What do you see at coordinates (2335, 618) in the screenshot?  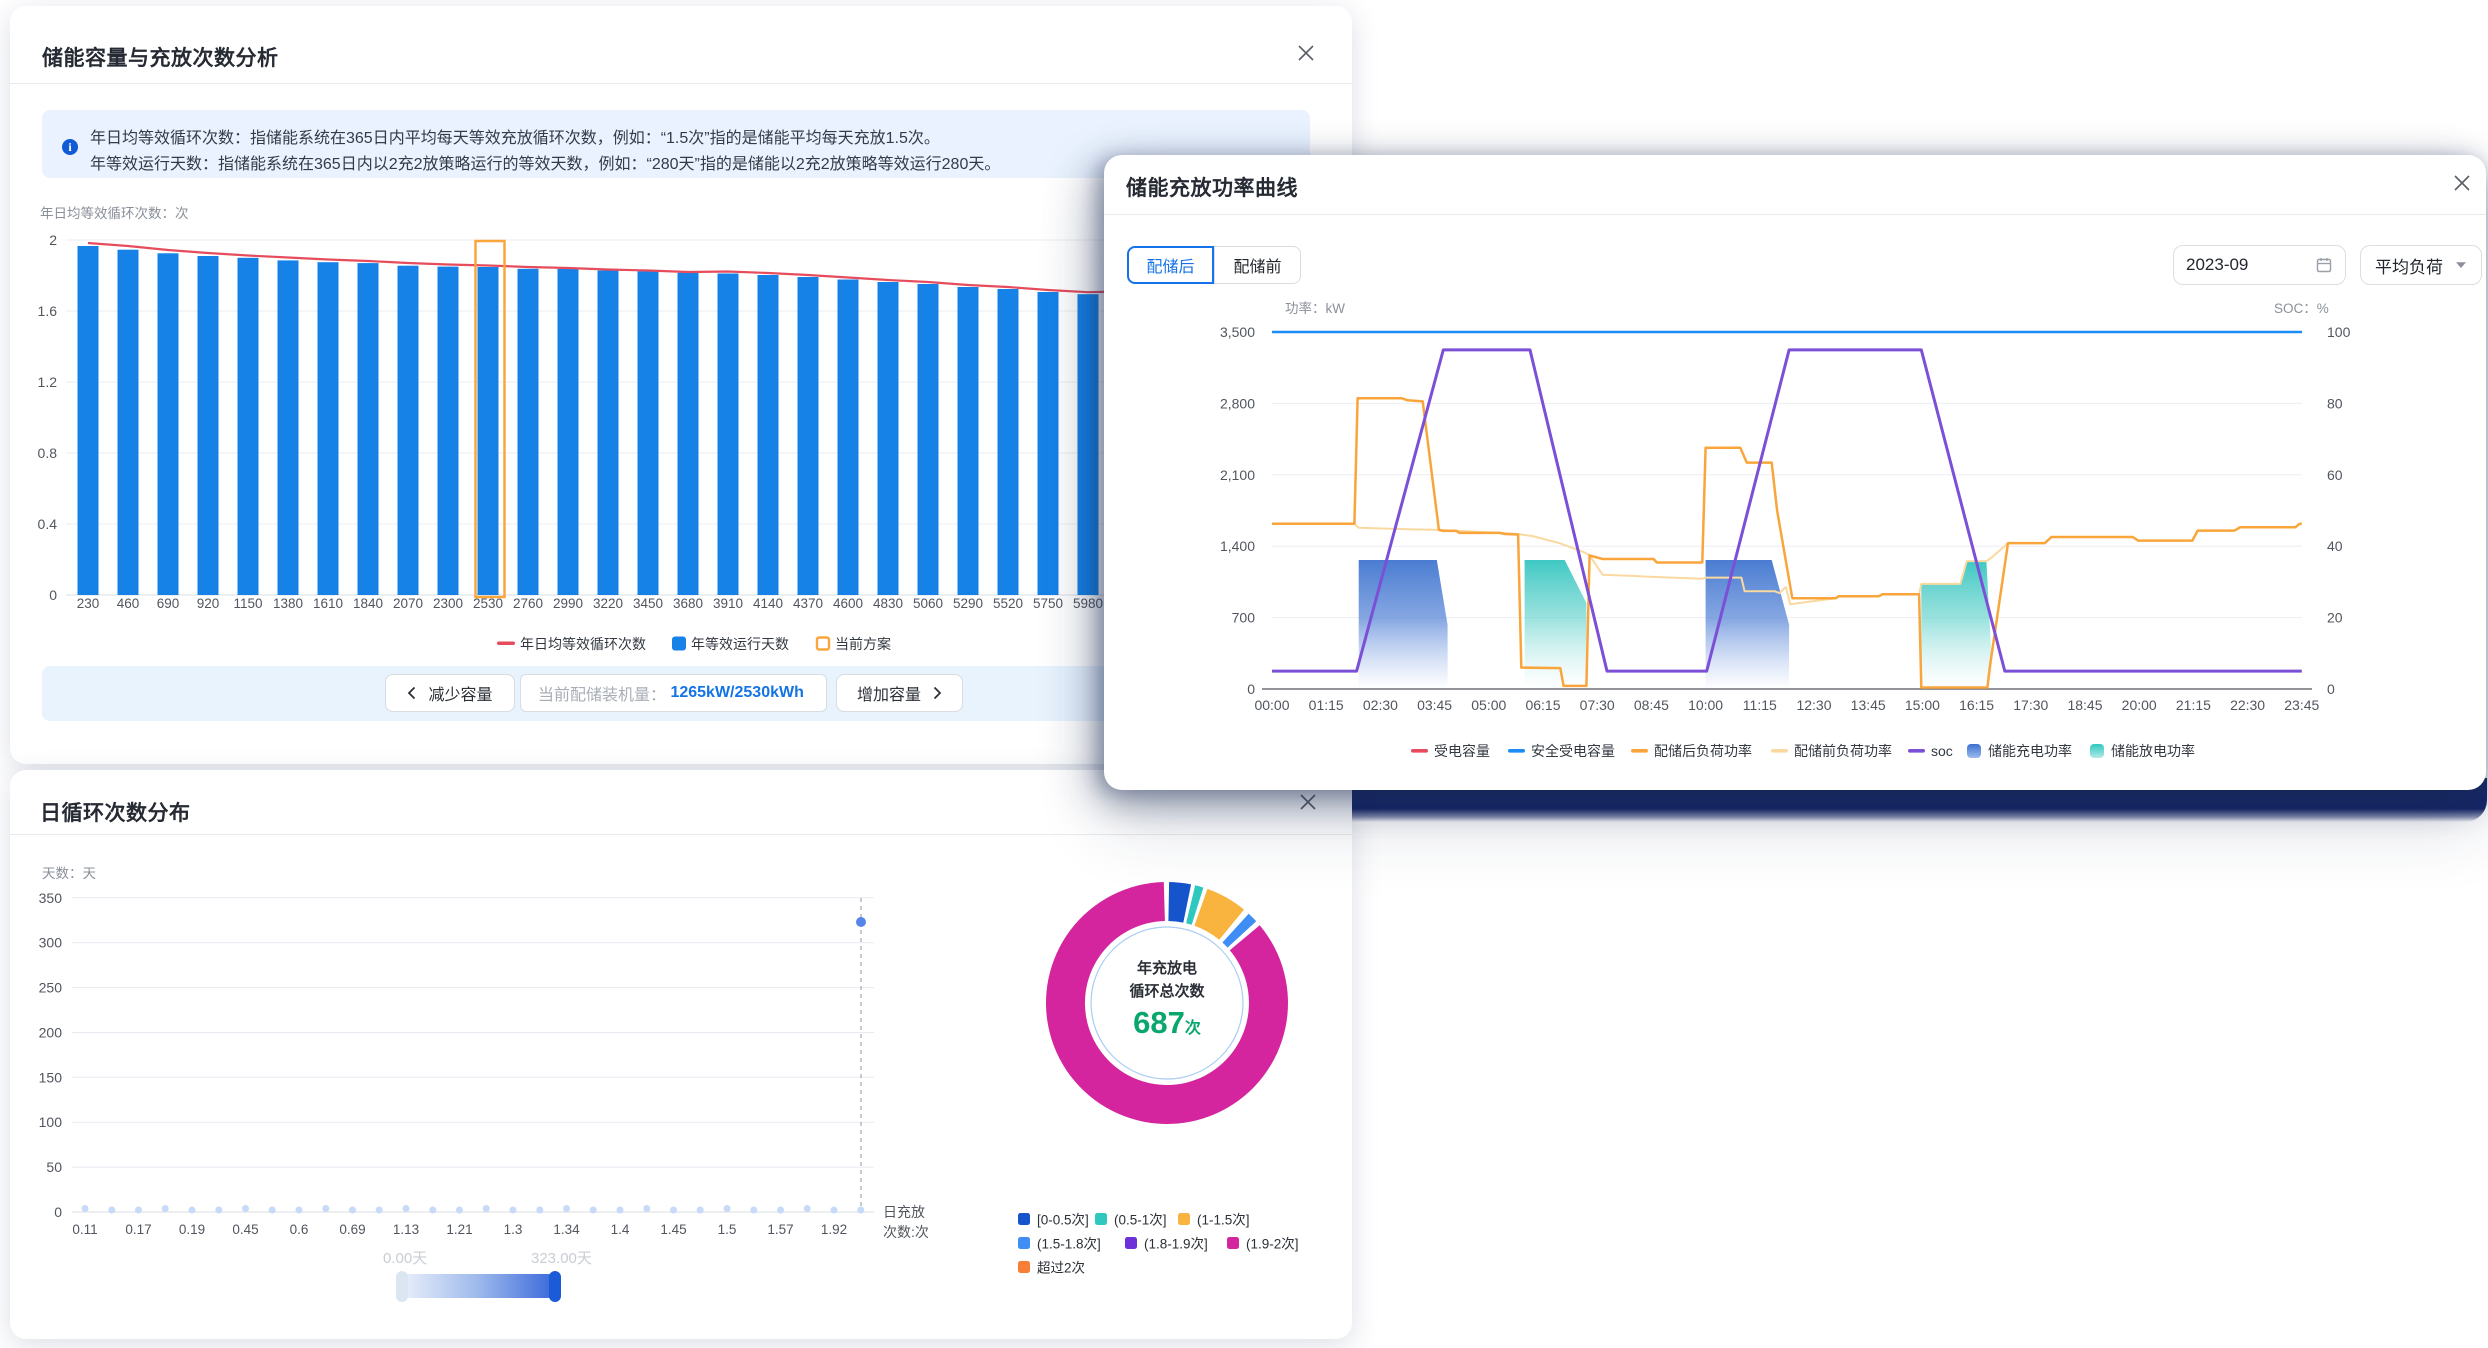 I see `svg-text: 20` at bounding box center [2335, 618].